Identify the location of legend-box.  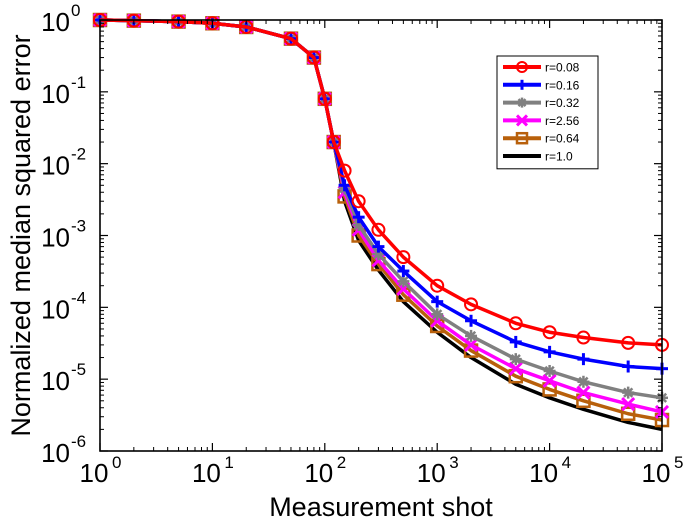
(547, 112).